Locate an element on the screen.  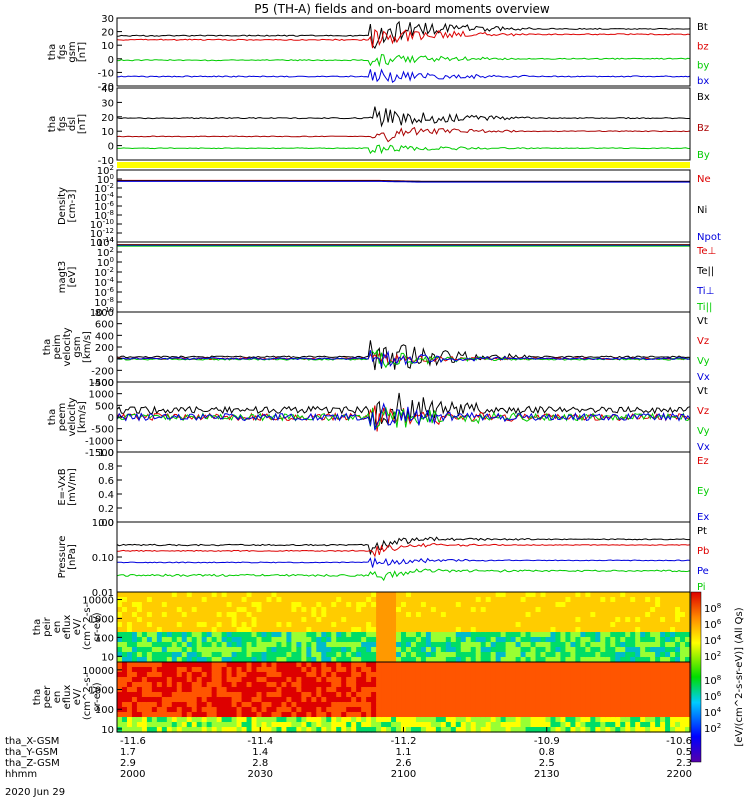
legend-entry-vy: Vy is located at coordinates (703, 361).